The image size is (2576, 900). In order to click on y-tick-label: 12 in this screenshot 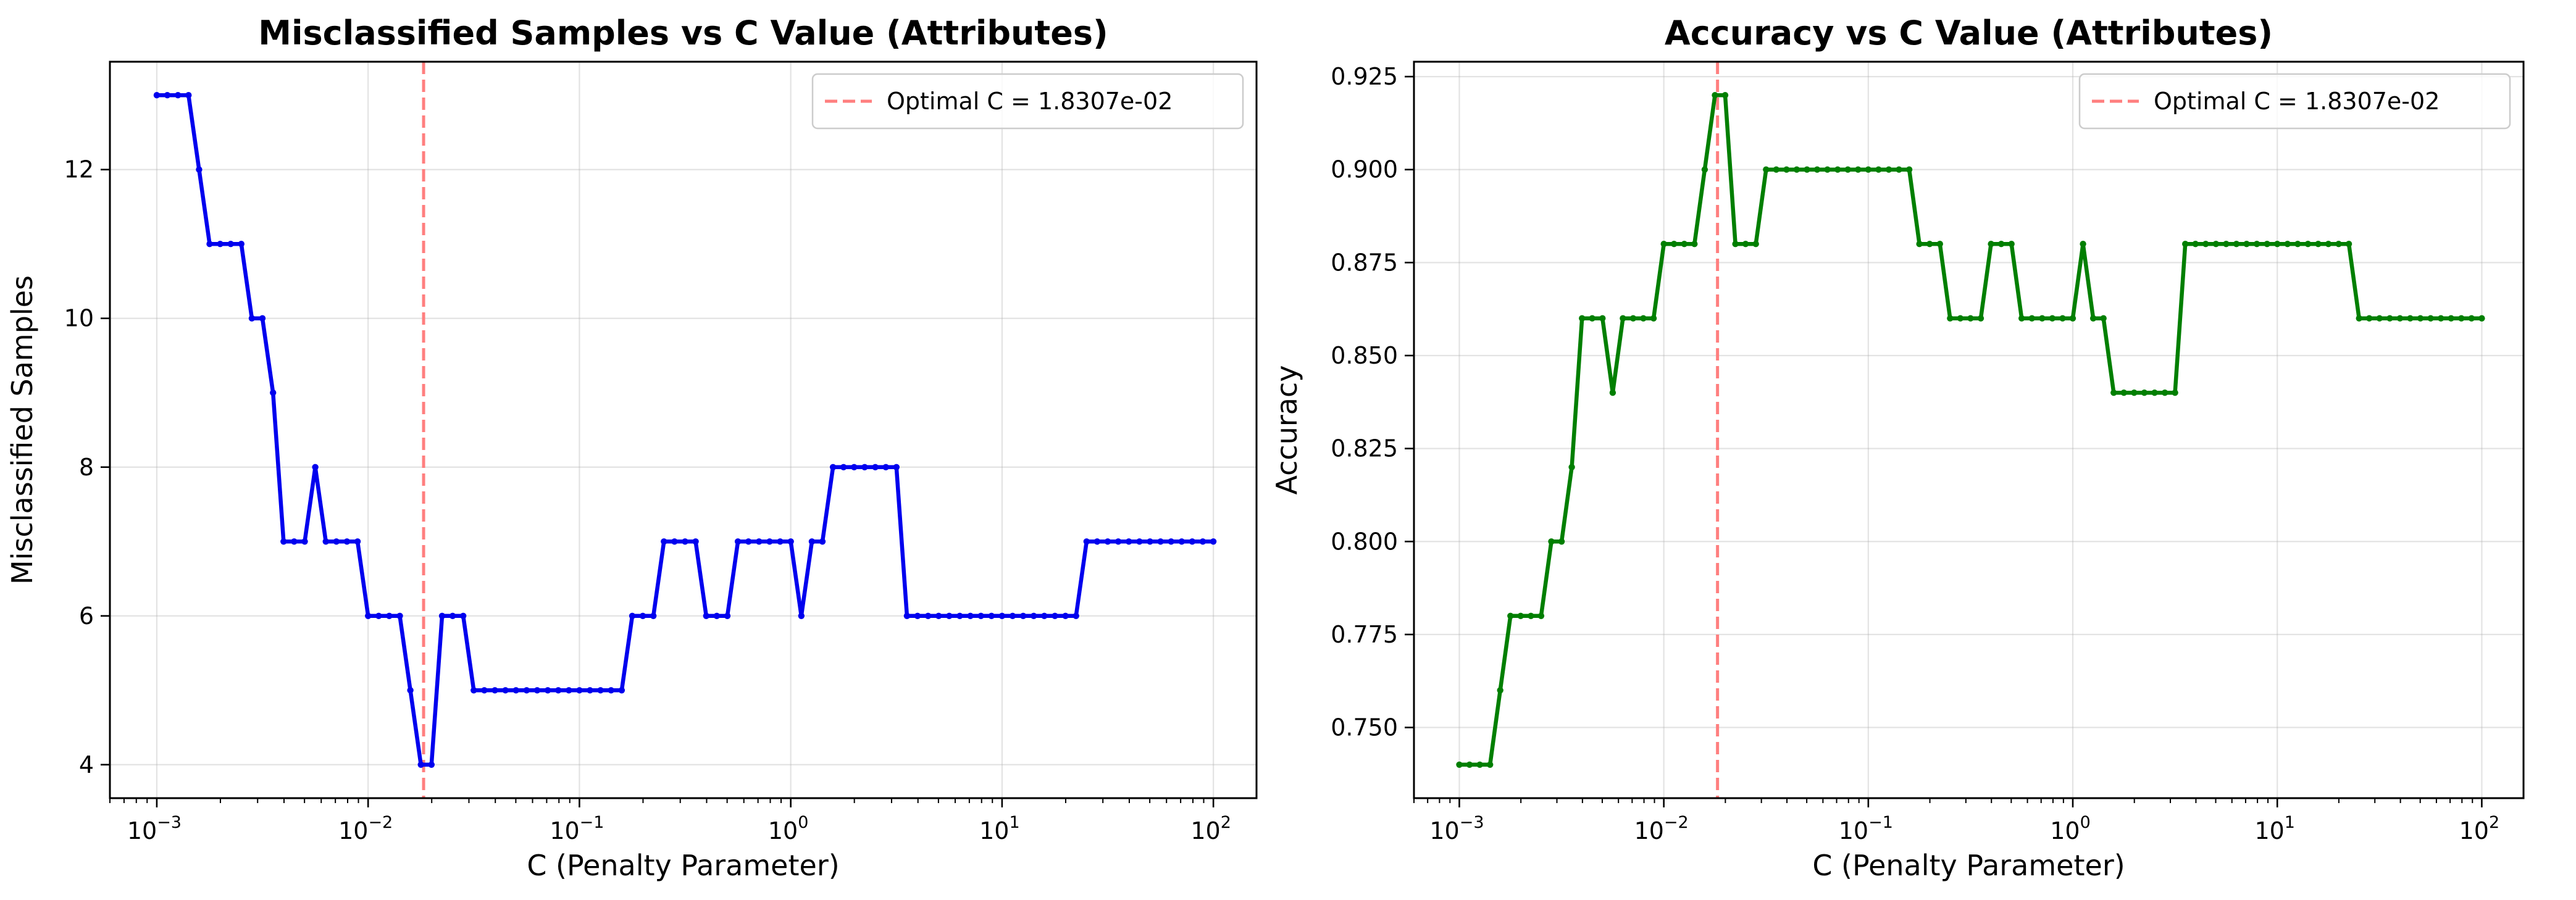, I will do `click(79, 169)`.